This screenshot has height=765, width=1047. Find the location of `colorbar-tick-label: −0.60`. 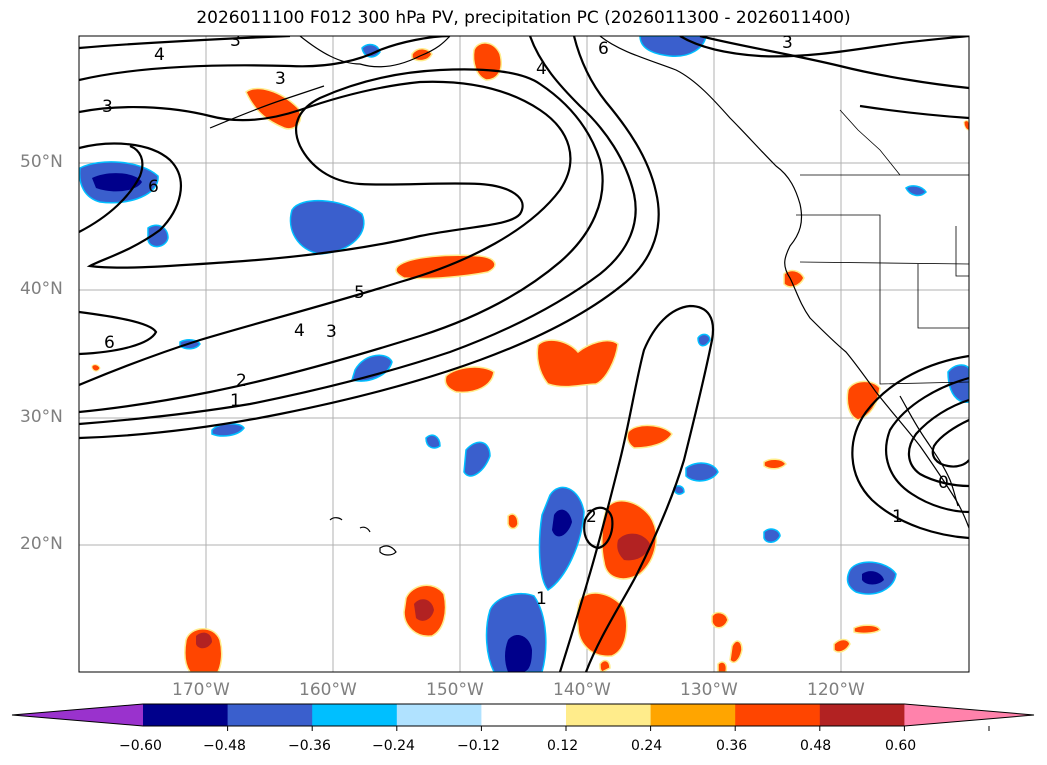

colorbar-tick-label: −0.60 is located at coordinates (140, 746).